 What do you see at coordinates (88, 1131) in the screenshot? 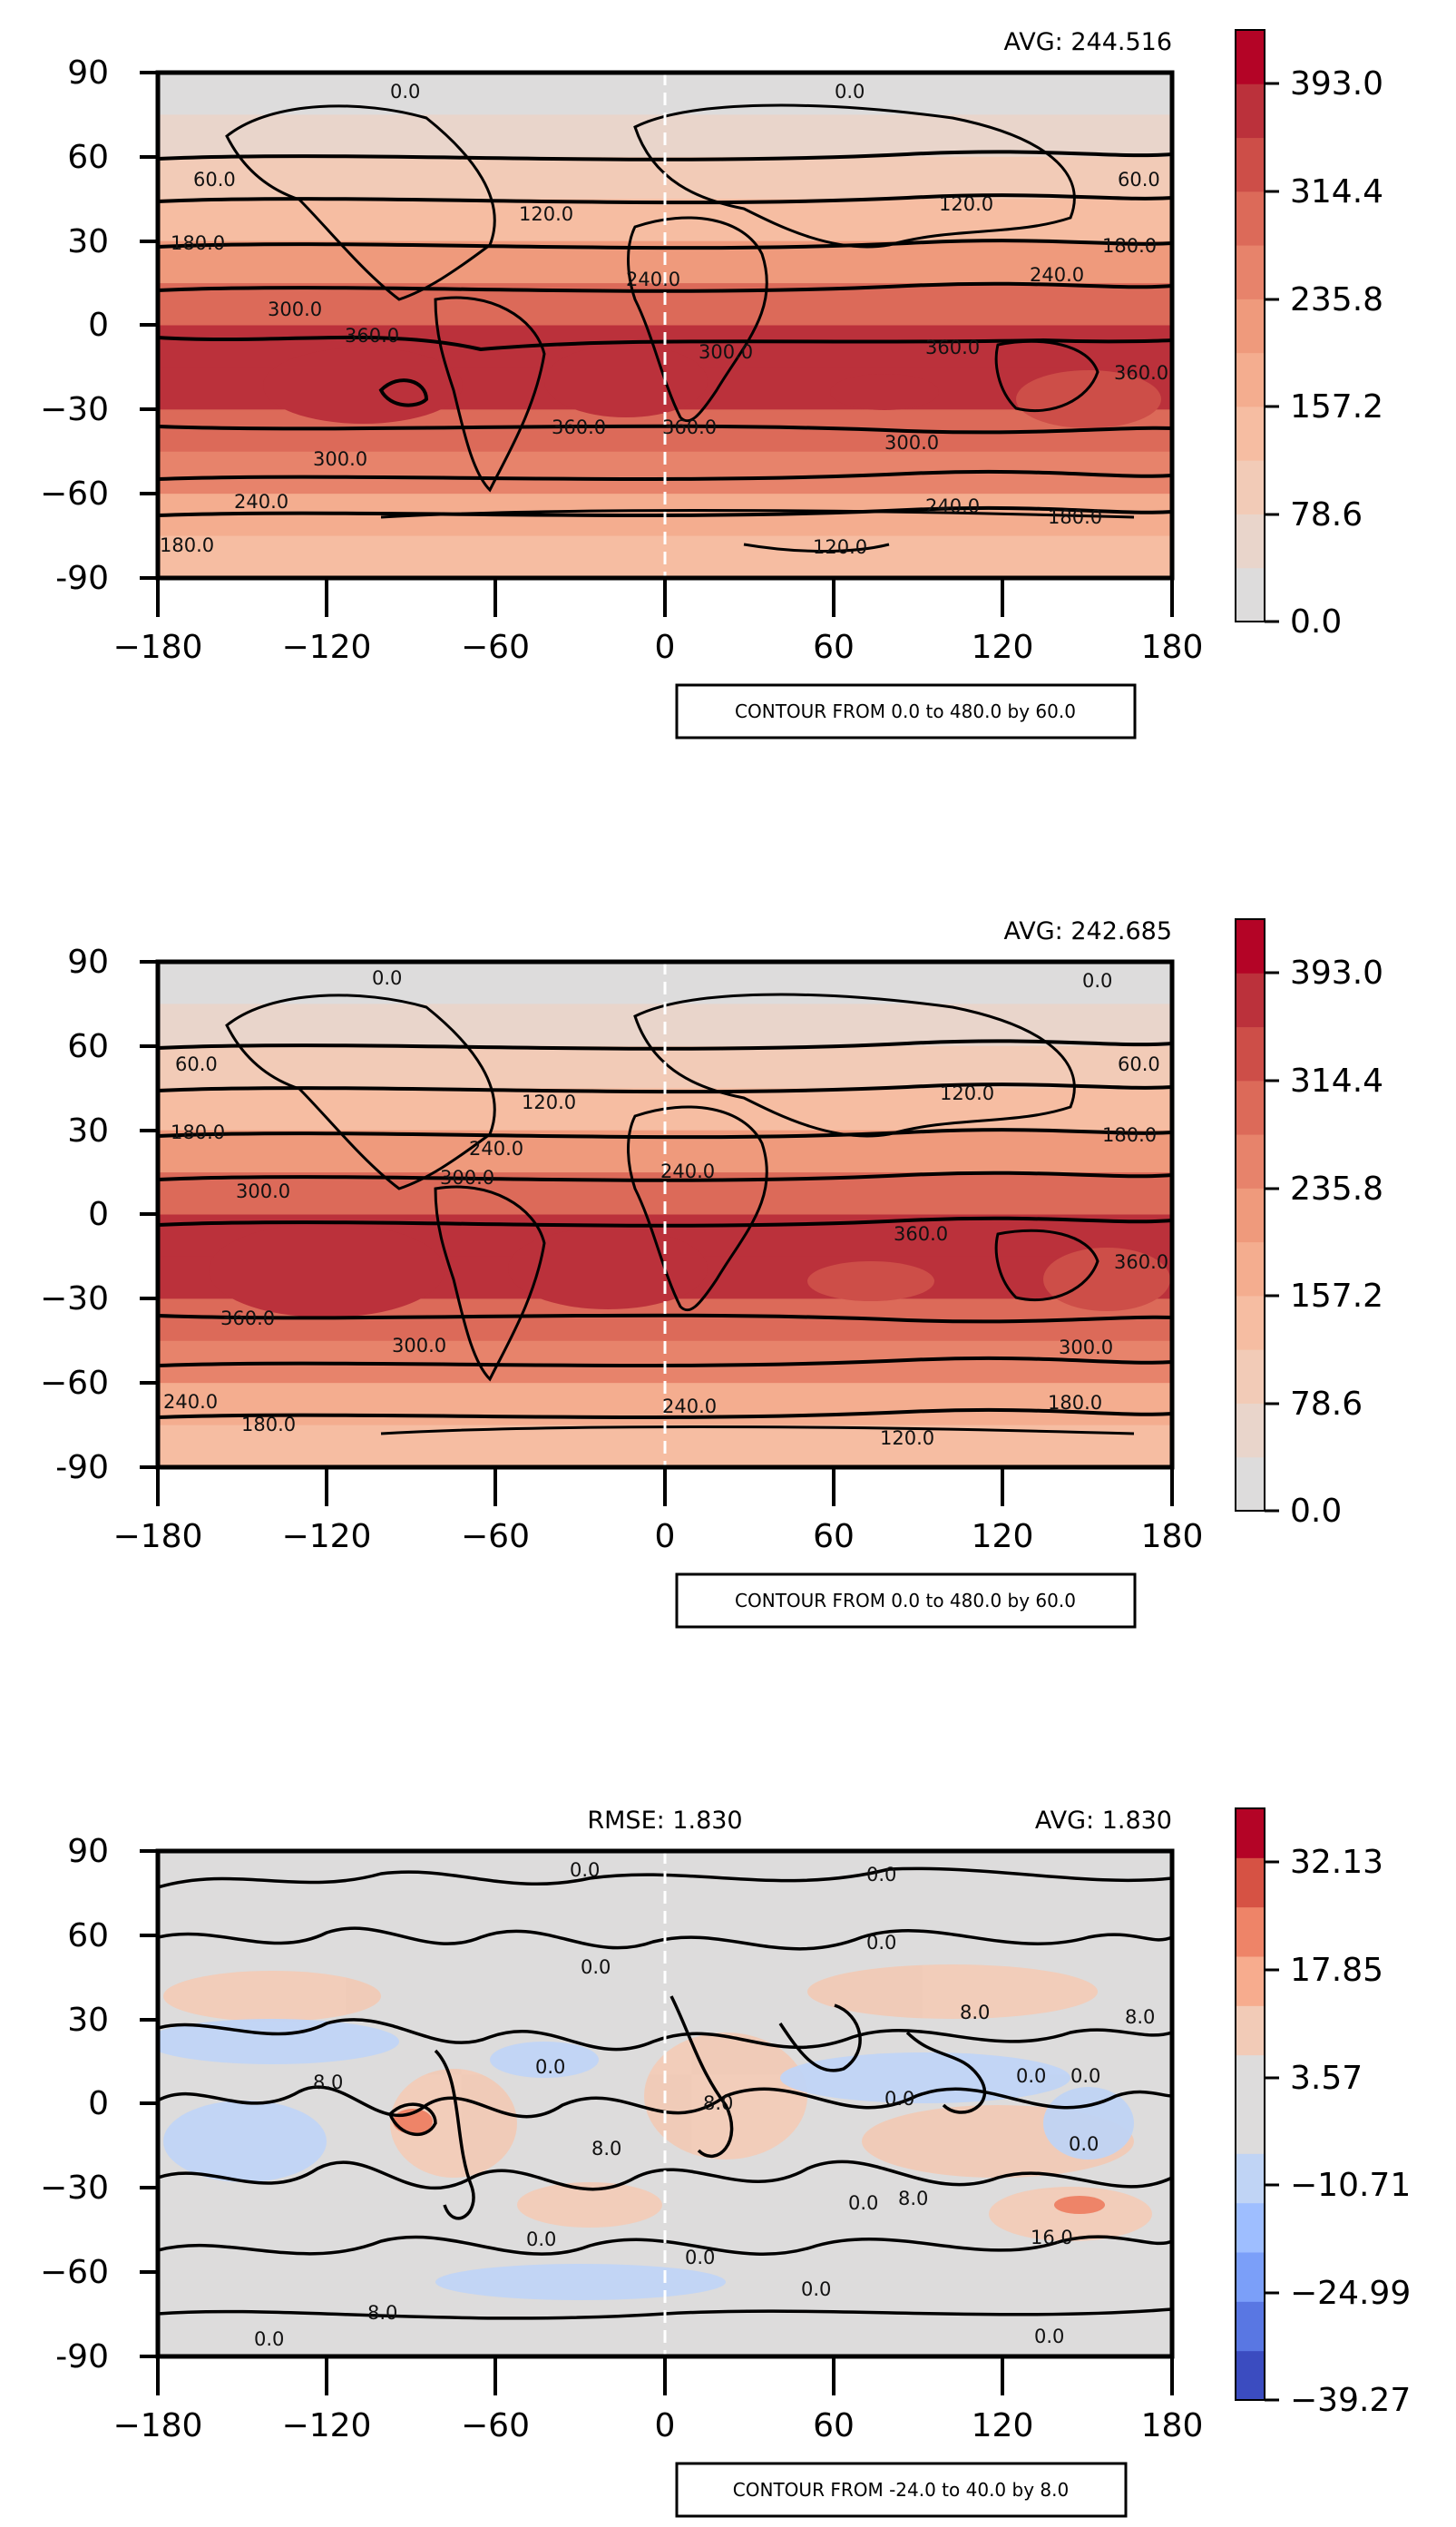
I see `y-tick-label: 30` at bounding box center [88, 1131].